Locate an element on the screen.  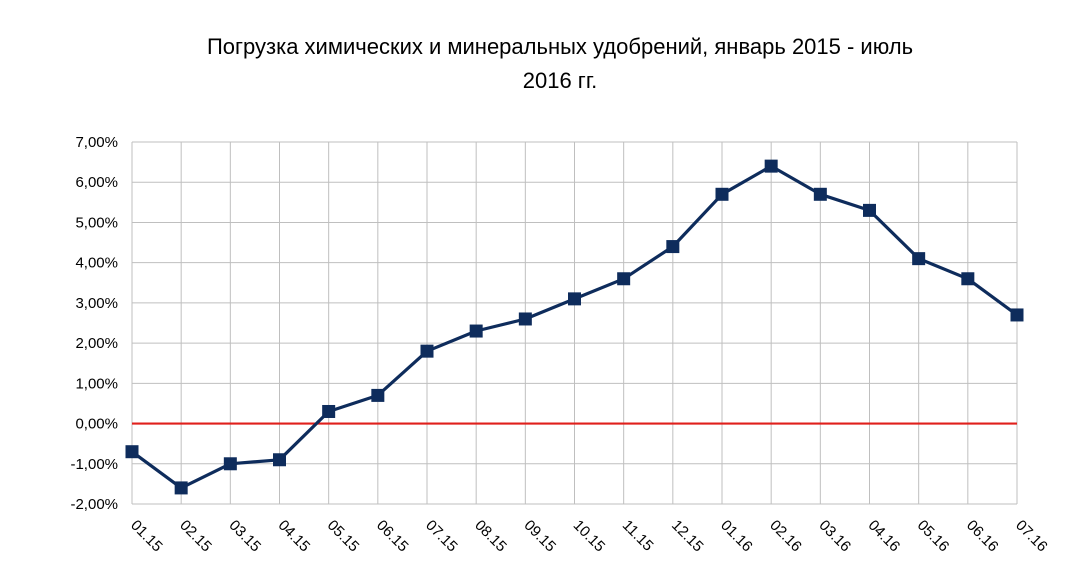
x-tick-label: 12.15 is located at coordinates (687, 536).